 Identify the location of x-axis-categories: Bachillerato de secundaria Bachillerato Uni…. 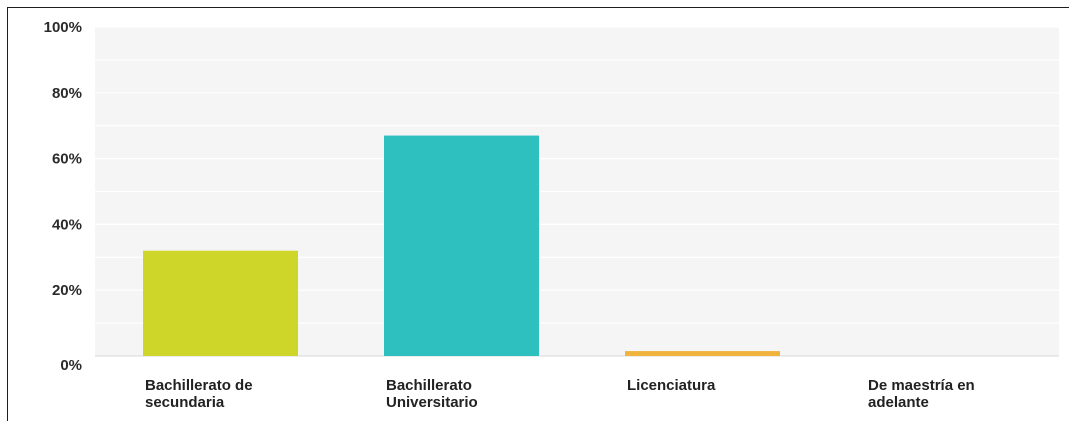
(560, 394).